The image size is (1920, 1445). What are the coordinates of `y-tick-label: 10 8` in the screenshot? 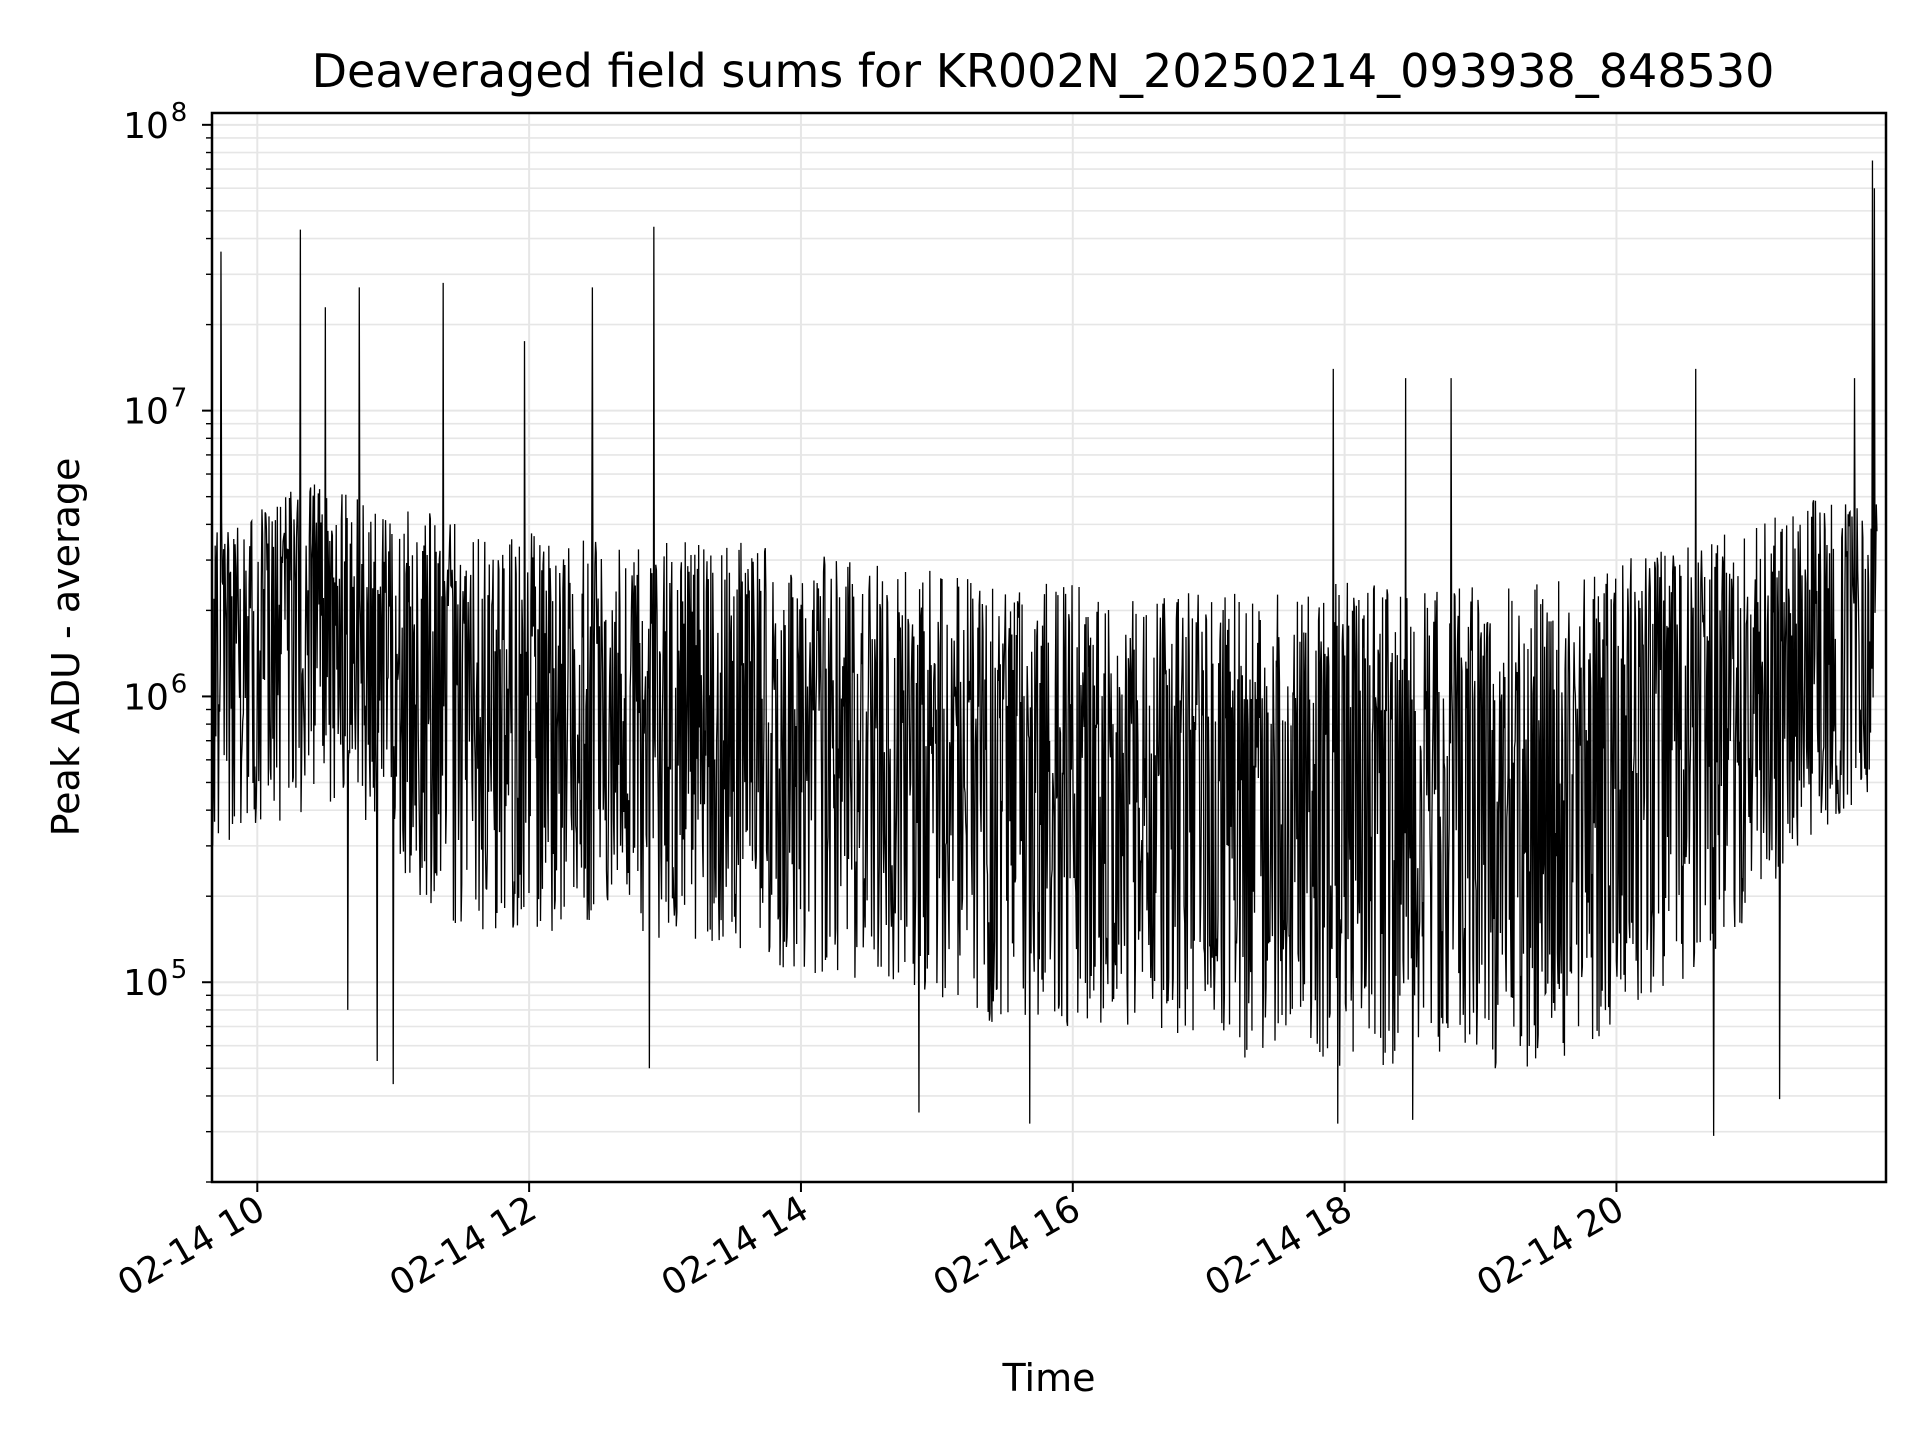 It's located at (155, 122).